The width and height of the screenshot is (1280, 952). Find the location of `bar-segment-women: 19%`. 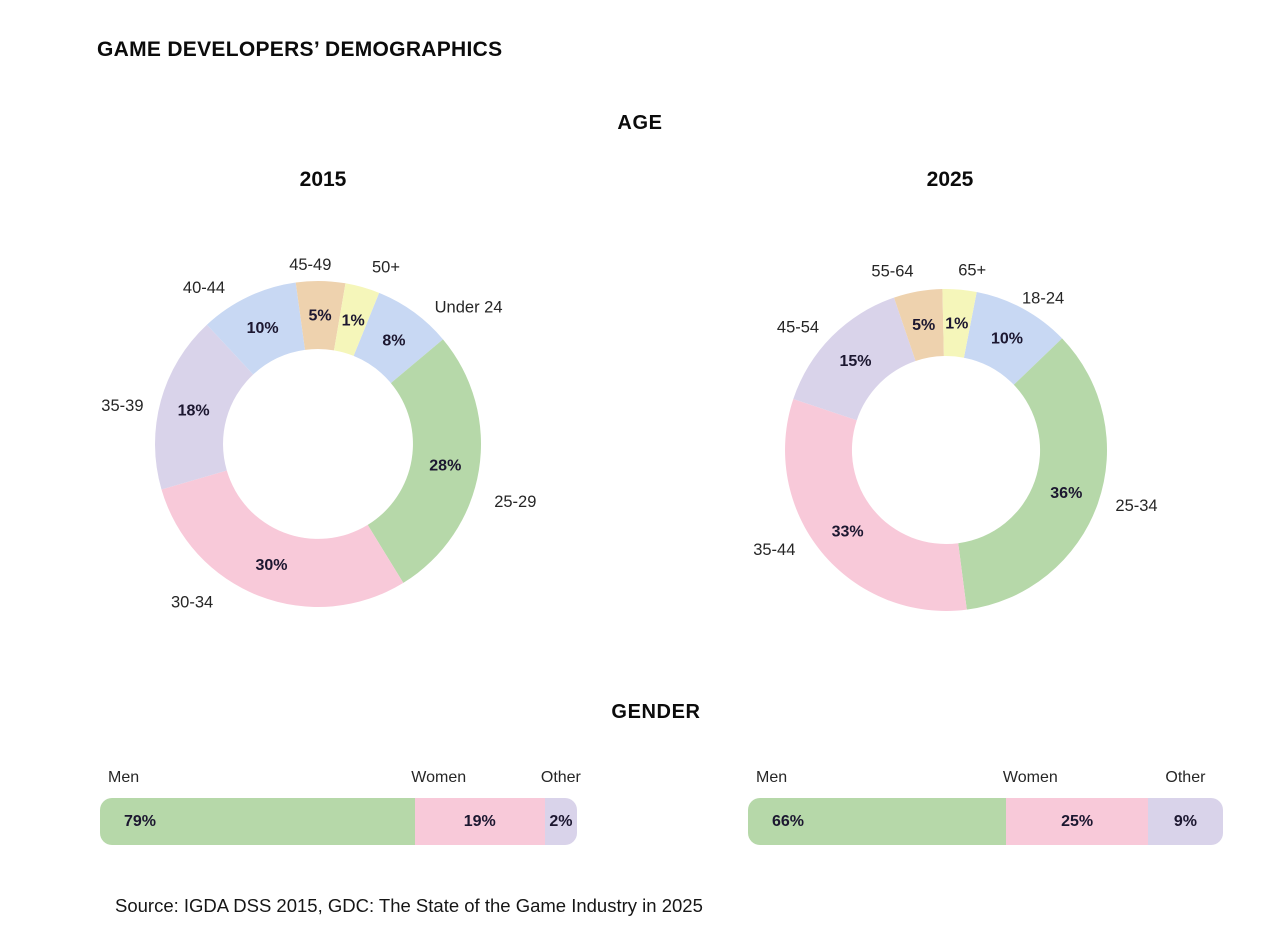

bar-segment-women: 19% is located at coordinates (479, 821).